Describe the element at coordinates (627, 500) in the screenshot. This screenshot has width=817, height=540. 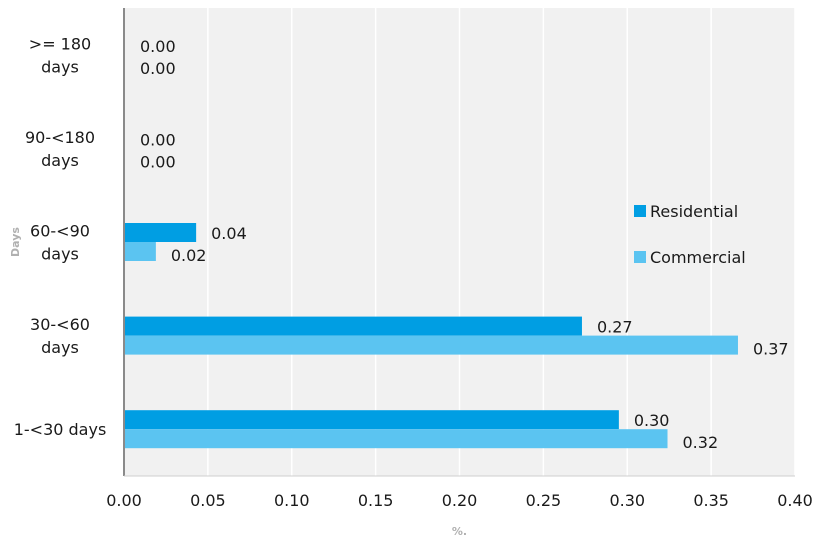
I see `x-tick-label: 0.30` at that location.